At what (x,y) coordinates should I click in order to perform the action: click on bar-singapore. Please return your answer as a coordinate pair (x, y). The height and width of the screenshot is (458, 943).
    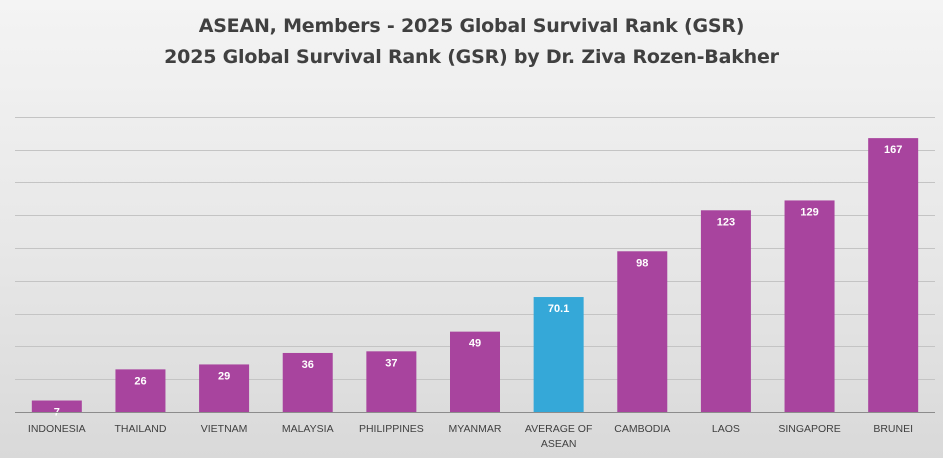
    Looking at the image, I should click on (809, 306).